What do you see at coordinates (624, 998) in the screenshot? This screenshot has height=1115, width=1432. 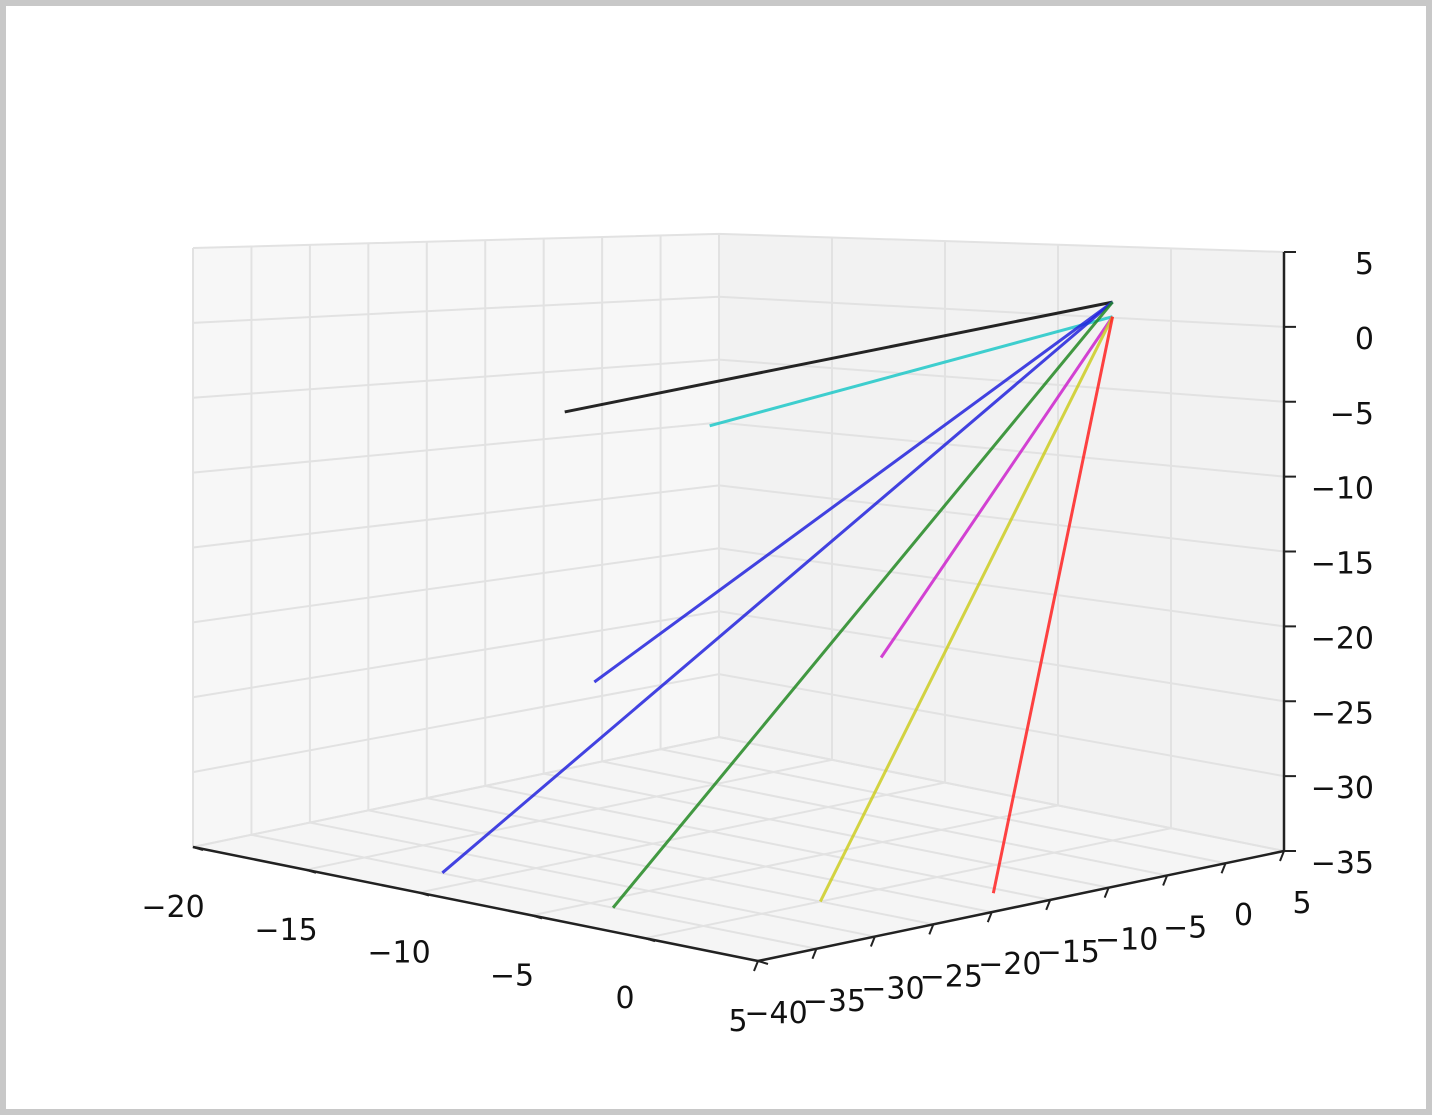 I see `x-tick-label: 0` at bounding box center [624, 998].